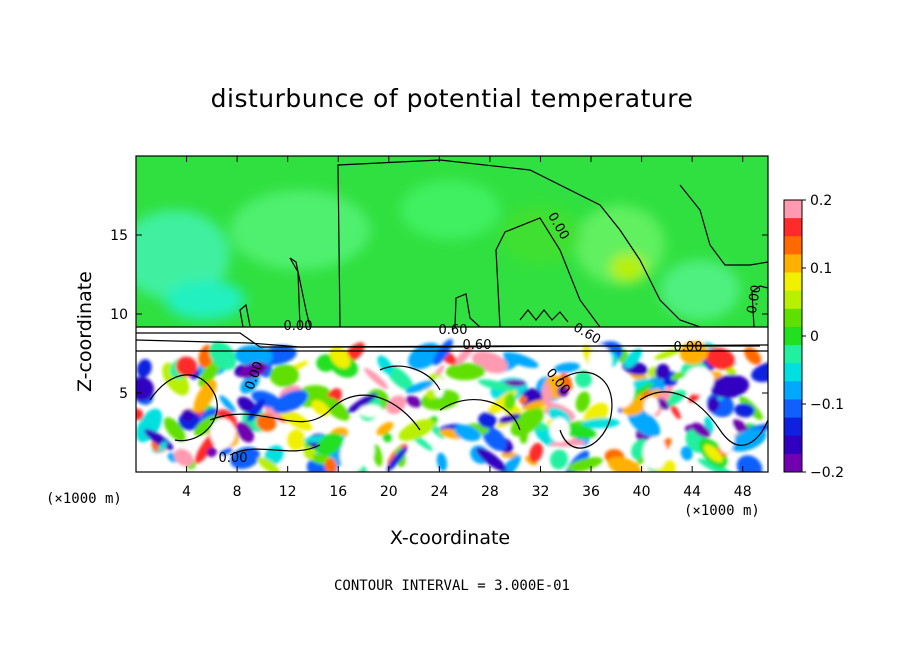 The height and width of the screenshot is (654, 904). Describe the element at coordinates (84, 499) in the screenshot. I see `x-unit-left: (×1000 m)` at that location.